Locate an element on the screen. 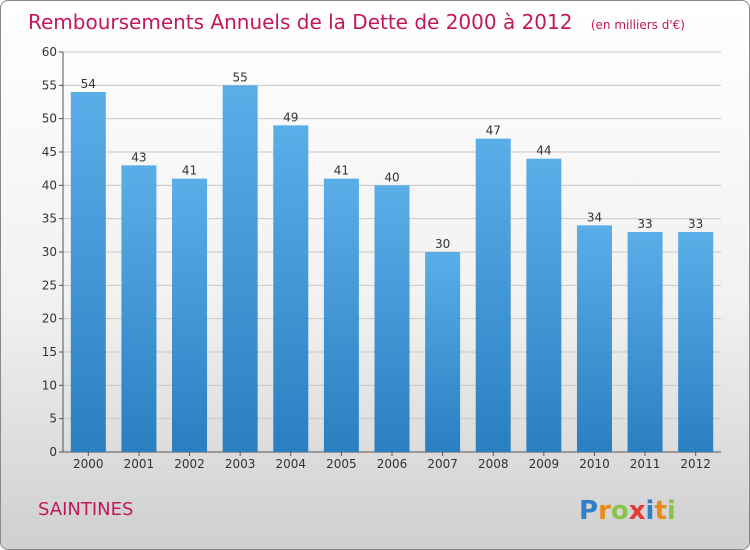 The width and height of the screenshot is (750, 550). x-tick-label: 2010 is located at coordinates (594, 464).